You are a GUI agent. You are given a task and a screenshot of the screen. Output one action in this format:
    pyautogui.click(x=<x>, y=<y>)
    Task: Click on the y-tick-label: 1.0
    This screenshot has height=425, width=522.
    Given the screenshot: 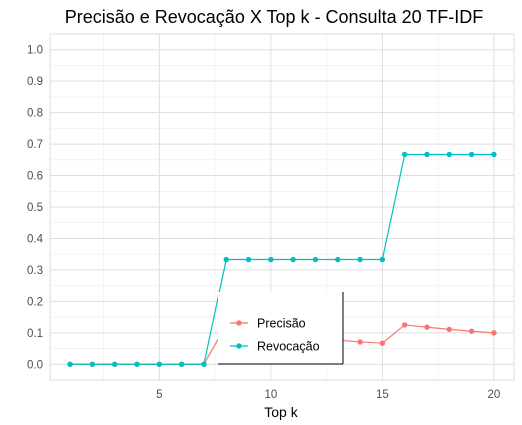 What is the action you would take?
    pyautogui.click(x=35, y=51)
    